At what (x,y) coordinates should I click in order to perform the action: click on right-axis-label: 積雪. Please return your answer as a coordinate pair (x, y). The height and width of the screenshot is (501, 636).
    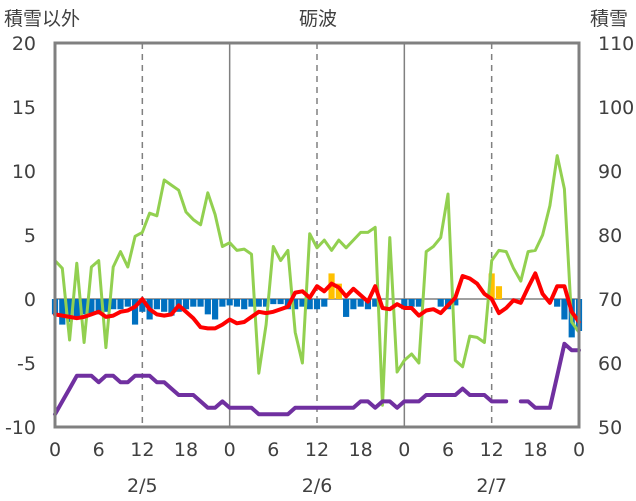
    Looking at the image, I should click on (609, 19).